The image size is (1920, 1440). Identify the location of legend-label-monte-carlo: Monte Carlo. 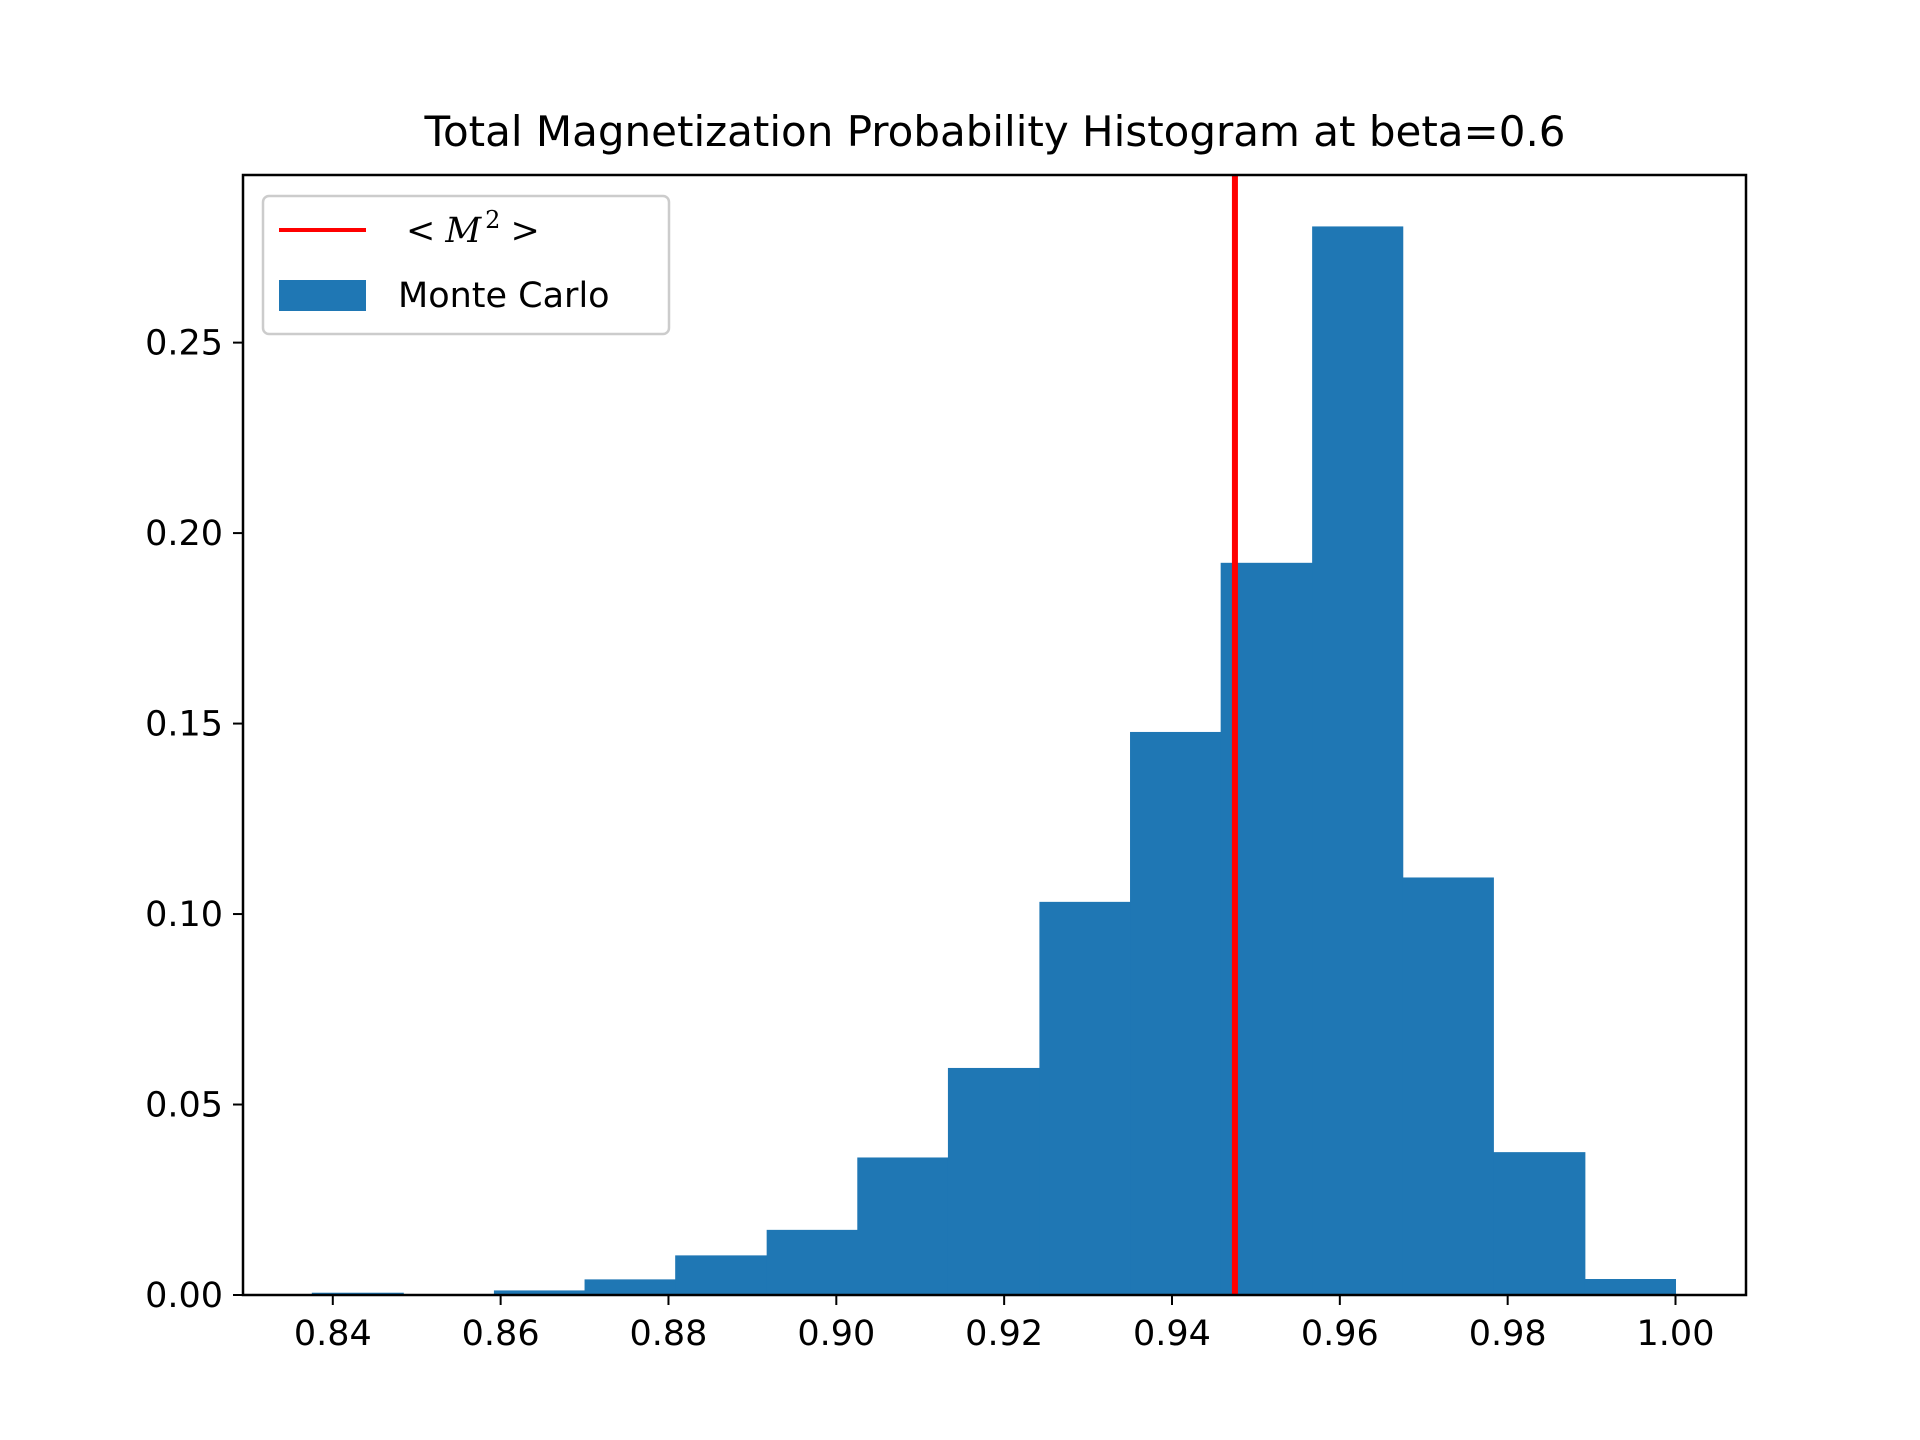
(504, 296).